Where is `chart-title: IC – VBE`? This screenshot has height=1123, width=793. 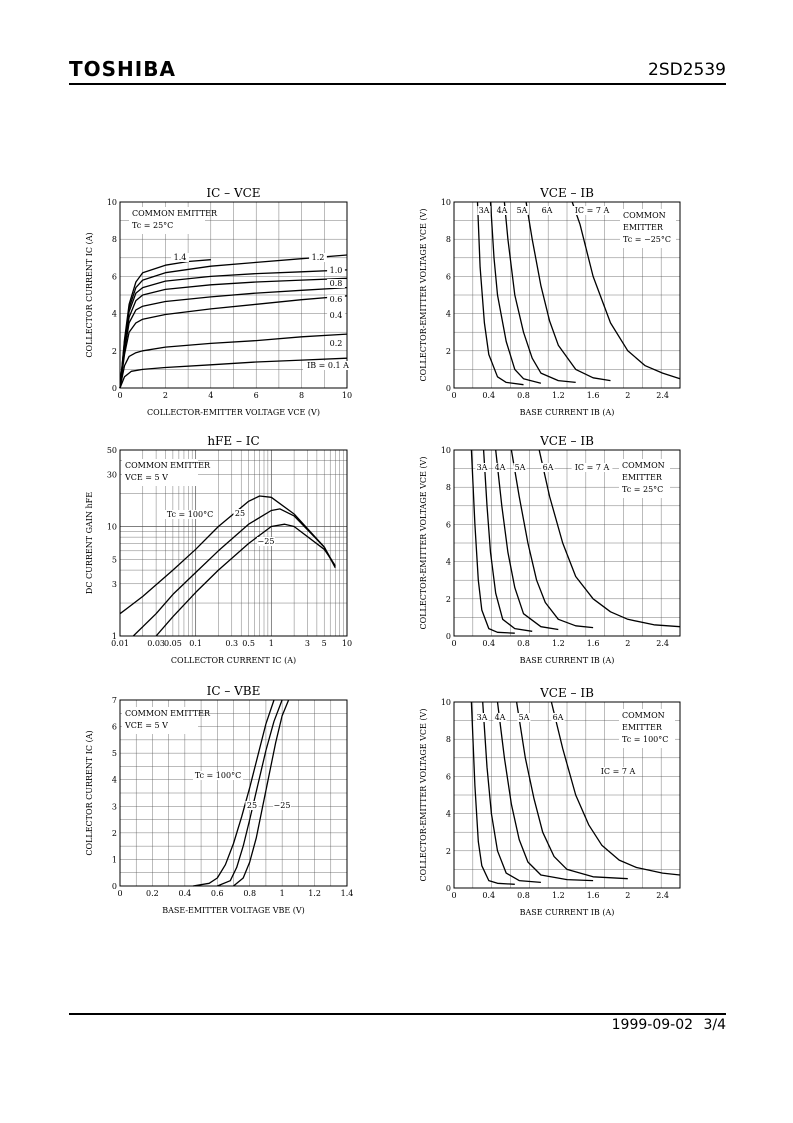
chart-title: IC – VBE is located at coordinates (234, 691).